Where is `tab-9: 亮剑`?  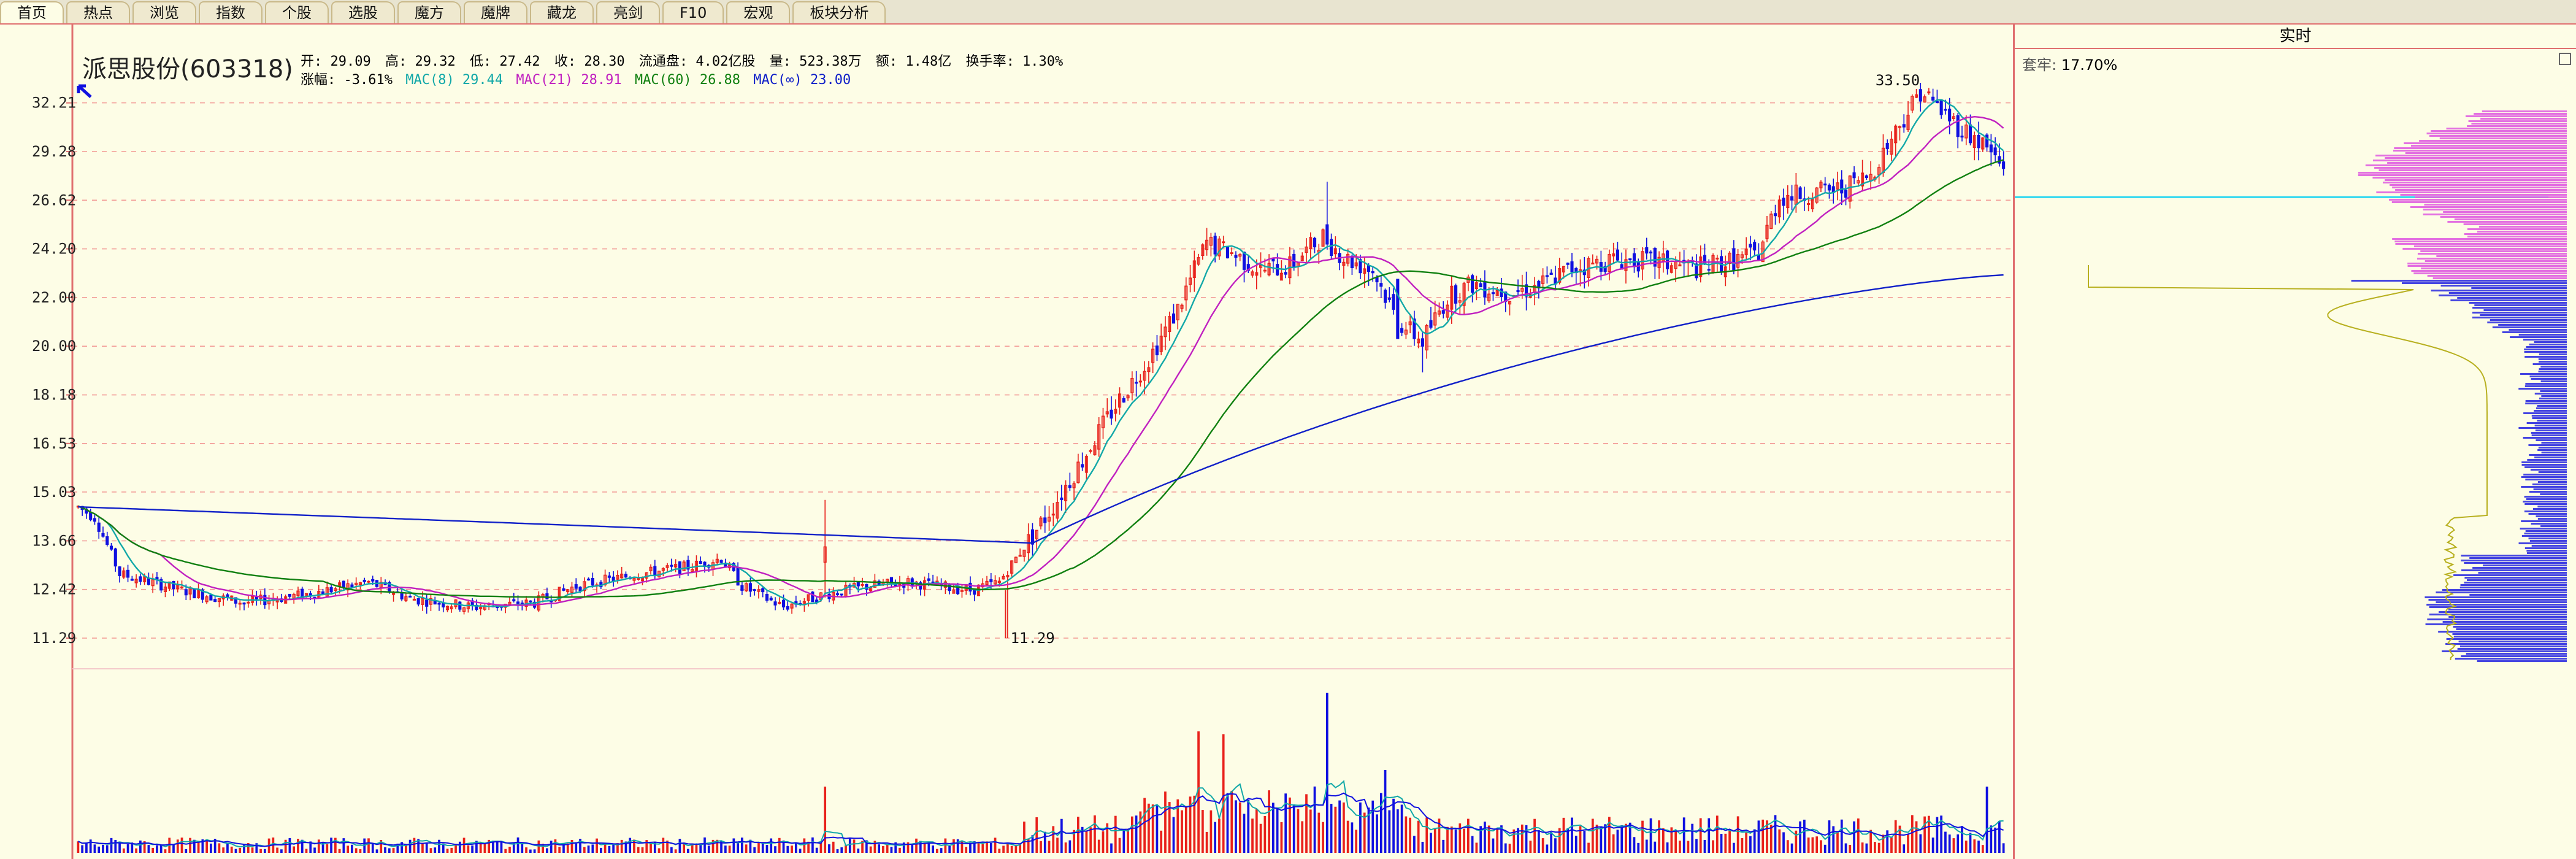
tab-9: 亮剑 is located at coordinates (628, 12).